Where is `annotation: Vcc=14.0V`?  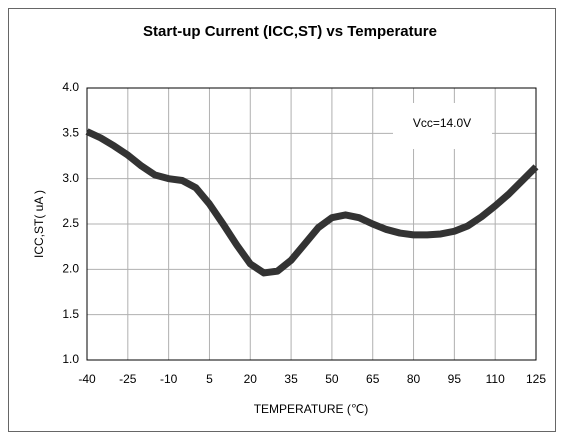 annotation: Vcc=14.0V is located at coordinates (442, 123).